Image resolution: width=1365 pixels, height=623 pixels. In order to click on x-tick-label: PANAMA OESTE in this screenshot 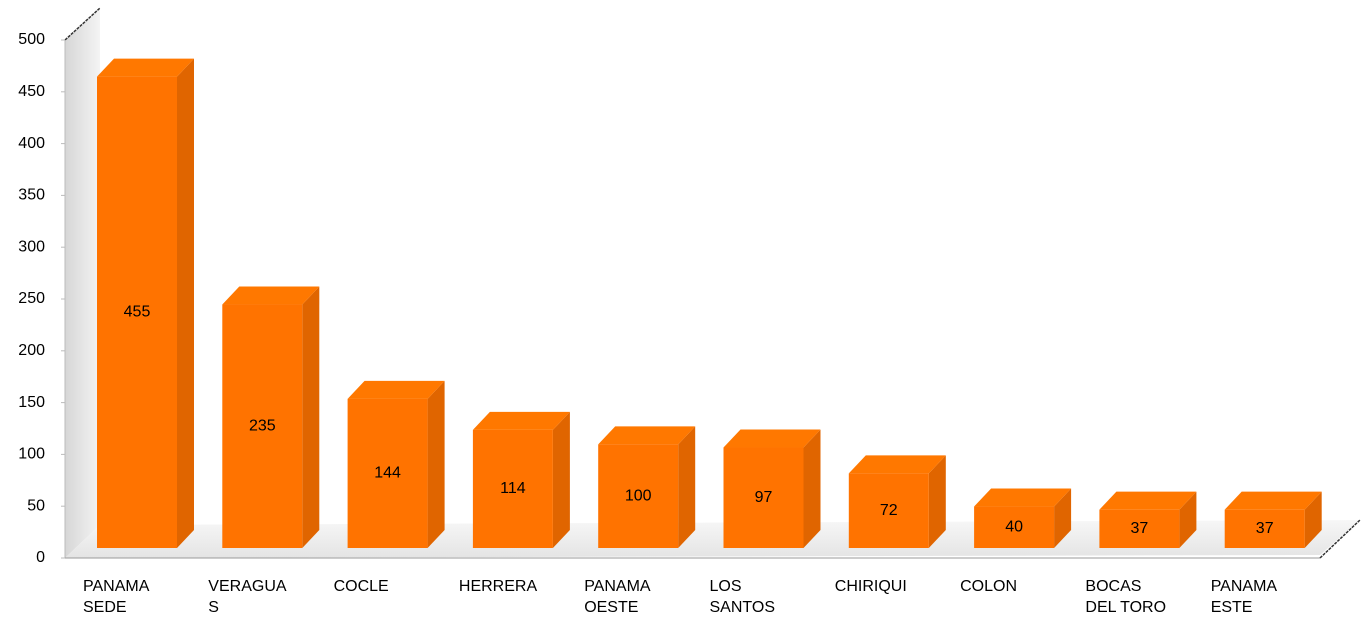, I will do `click(617, 597)`.